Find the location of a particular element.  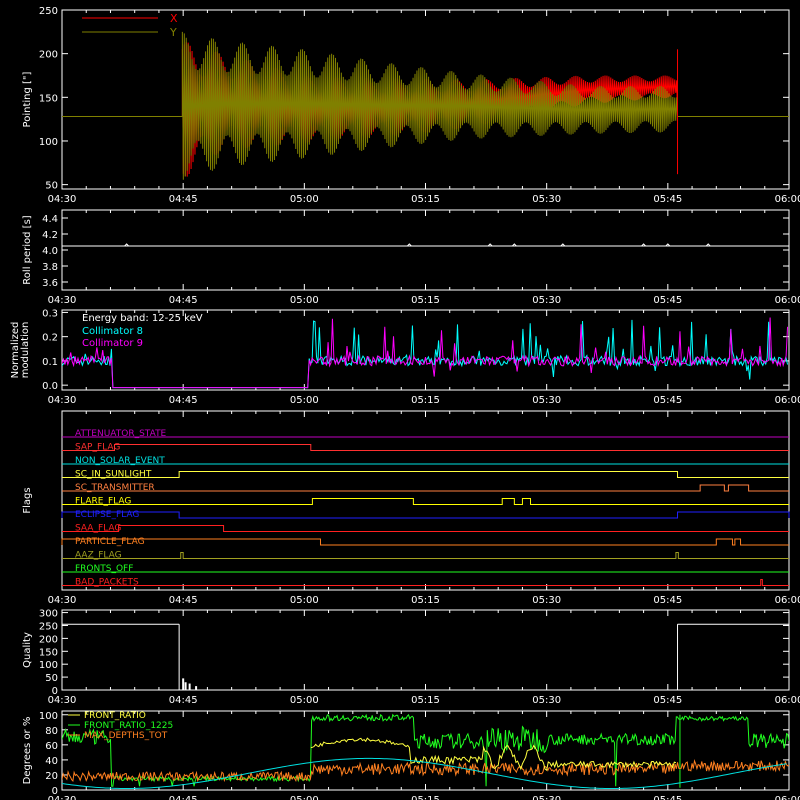

y-axis-label: modulation is located at coordinates (25, 350).